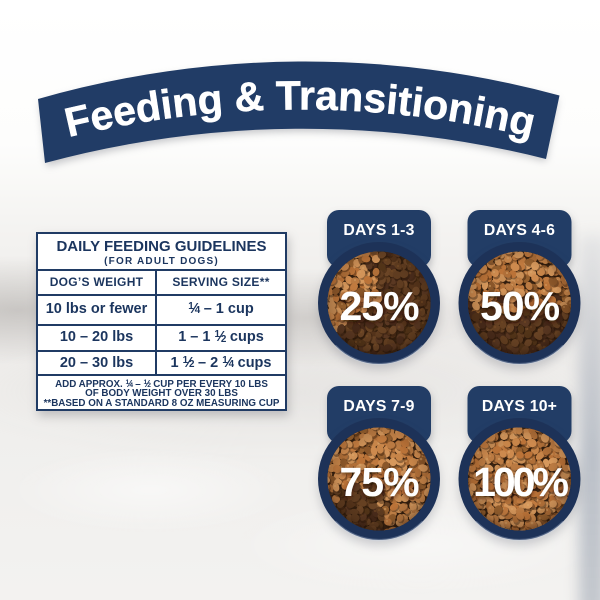 This screenshot has height=600, width=600. I want to click on svg-text: DAYS 1-3, so click(378, 230).